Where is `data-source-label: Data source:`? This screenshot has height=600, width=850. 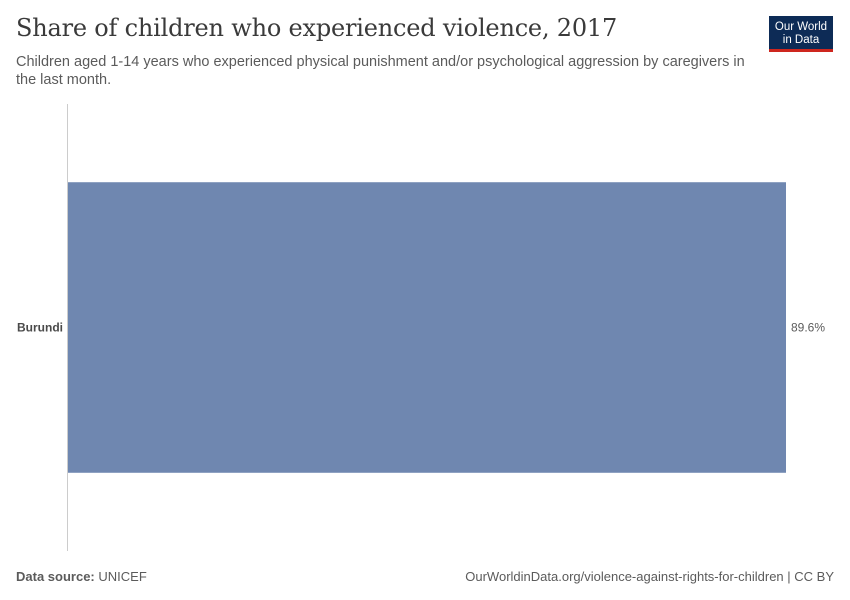 data-source-label: Data source: is located at coordinates (55, 576).